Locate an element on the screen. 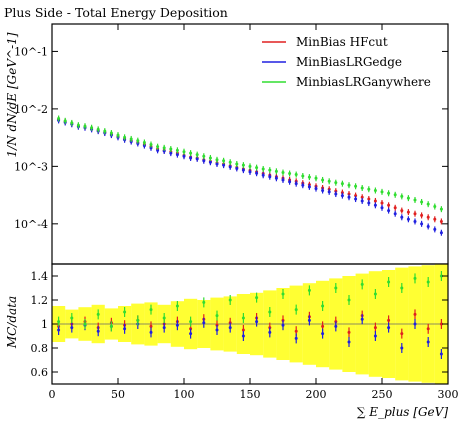 The image size is (461, 422). legend-label-lrgedge: MinBiasLRGedge is located at coordinates (349, 62).